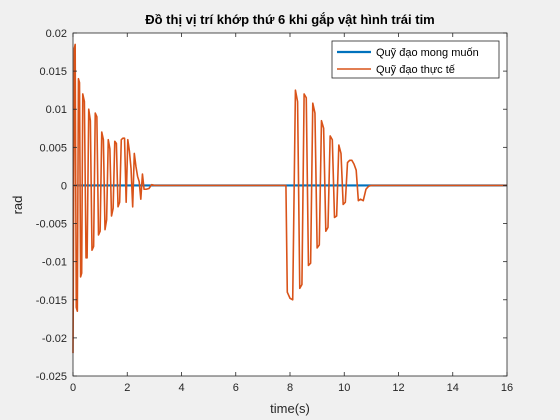 The width and height of the screenshot is (560, 420). What do you see at coordinates (51, 377) in the screenshot?
I see `y-tick-label: -0.025` at bounding box center [51, 377].